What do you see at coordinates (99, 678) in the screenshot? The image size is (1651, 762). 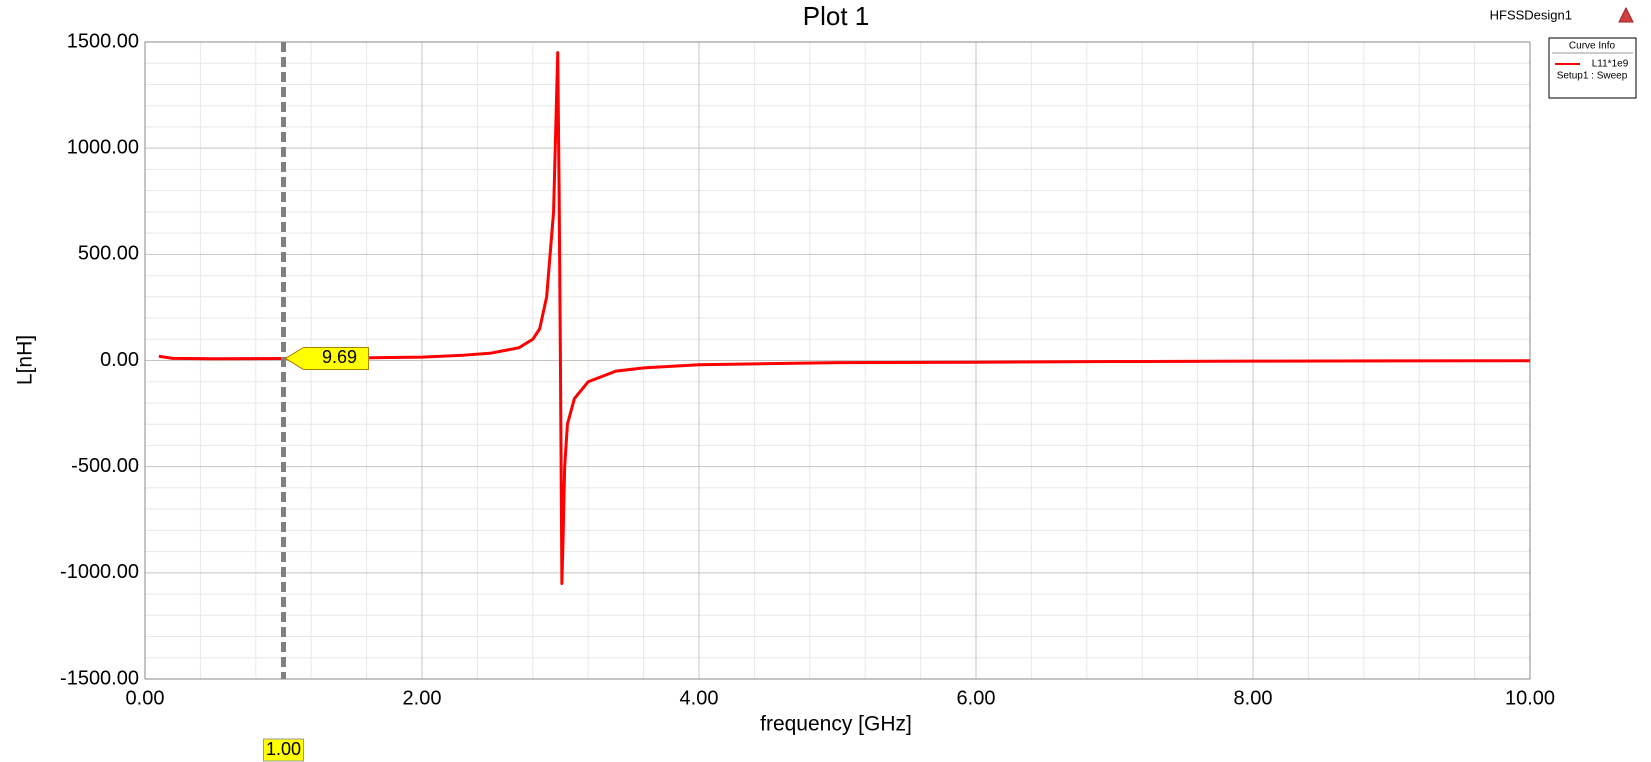 I see `y-tick-label: -1500.00` at bounding box center [99, 678].